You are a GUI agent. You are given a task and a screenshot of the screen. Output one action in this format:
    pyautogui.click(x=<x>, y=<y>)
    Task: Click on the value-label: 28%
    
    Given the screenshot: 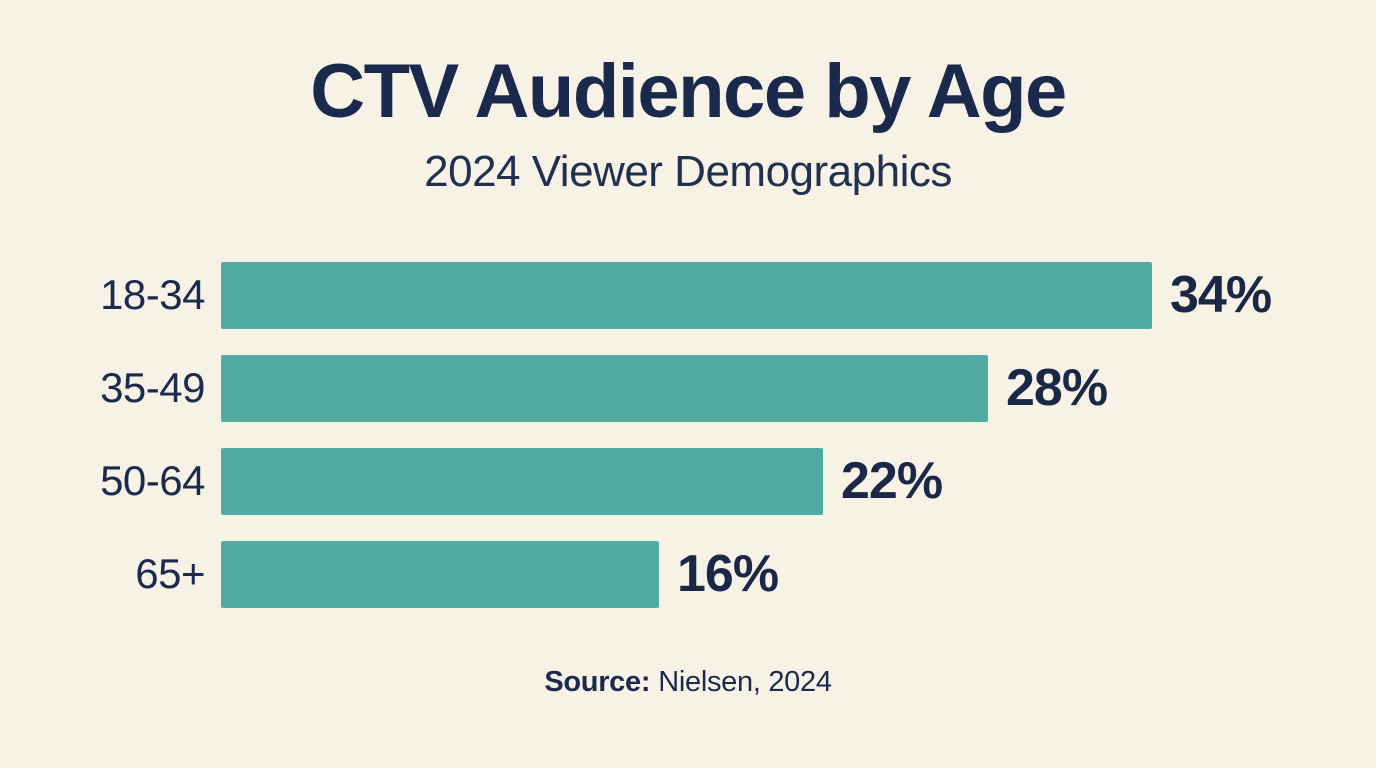 What is the action you would take?
    pyautogui.click(x=1057, y=388)
    